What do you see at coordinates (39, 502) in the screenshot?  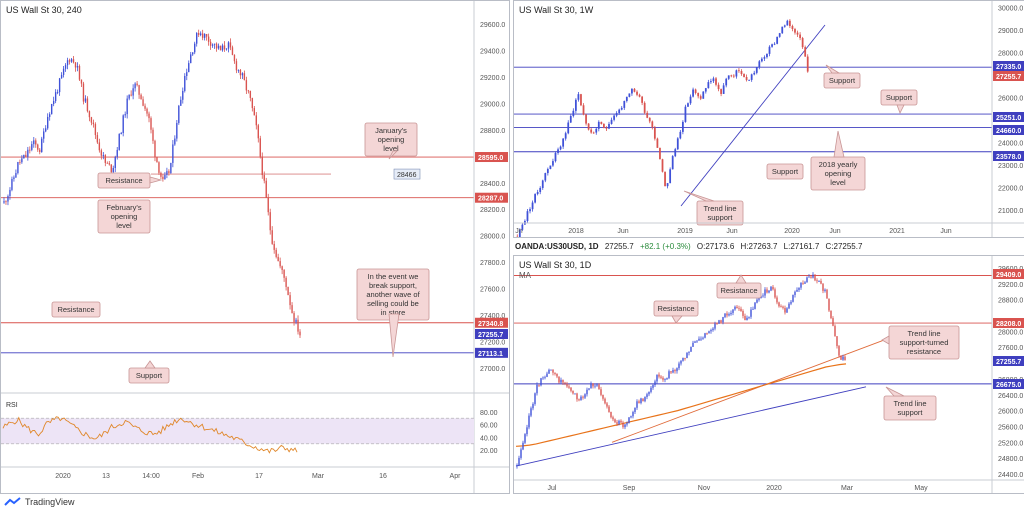 I see `tradingview-logo: TradingView` at bounding box center [39, 502].